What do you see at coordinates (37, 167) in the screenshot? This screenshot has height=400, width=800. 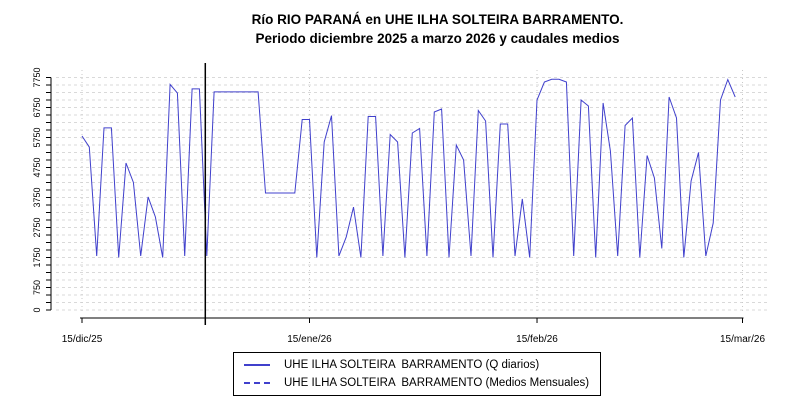 I see `y-axis-tick-label: 4750` at bounding box center [37, 167].